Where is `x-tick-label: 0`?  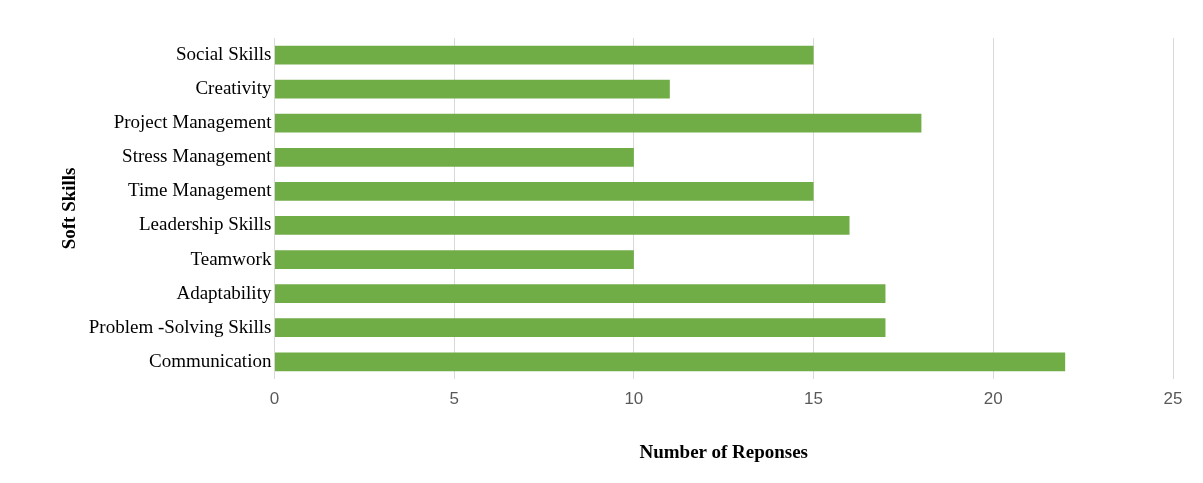
x-tick-label: 0 is located at coordinates (274, 398).